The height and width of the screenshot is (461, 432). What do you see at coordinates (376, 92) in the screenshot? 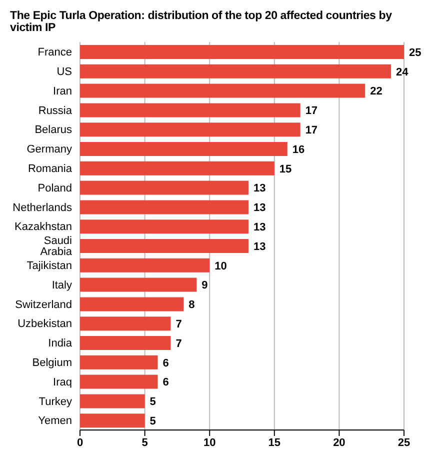
I see `data-label: 22` at bounding box center [376, 92].